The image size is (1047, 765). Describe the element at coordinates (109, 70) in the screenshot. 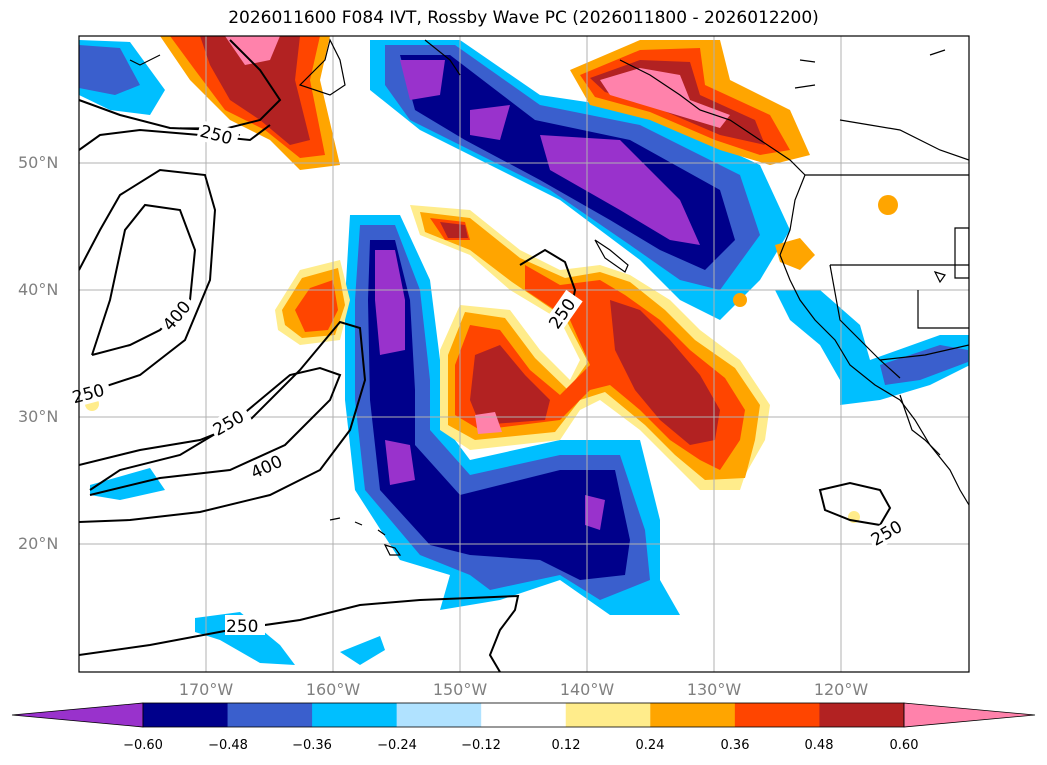

I see `neg-far-west-mid` at that location.